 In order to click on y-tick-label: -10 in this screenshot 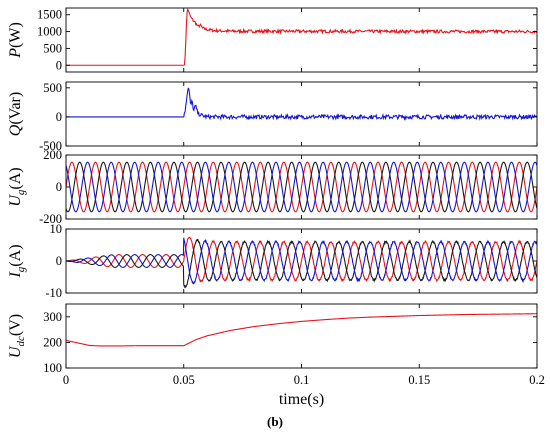, I will do `click(53, 293)`.